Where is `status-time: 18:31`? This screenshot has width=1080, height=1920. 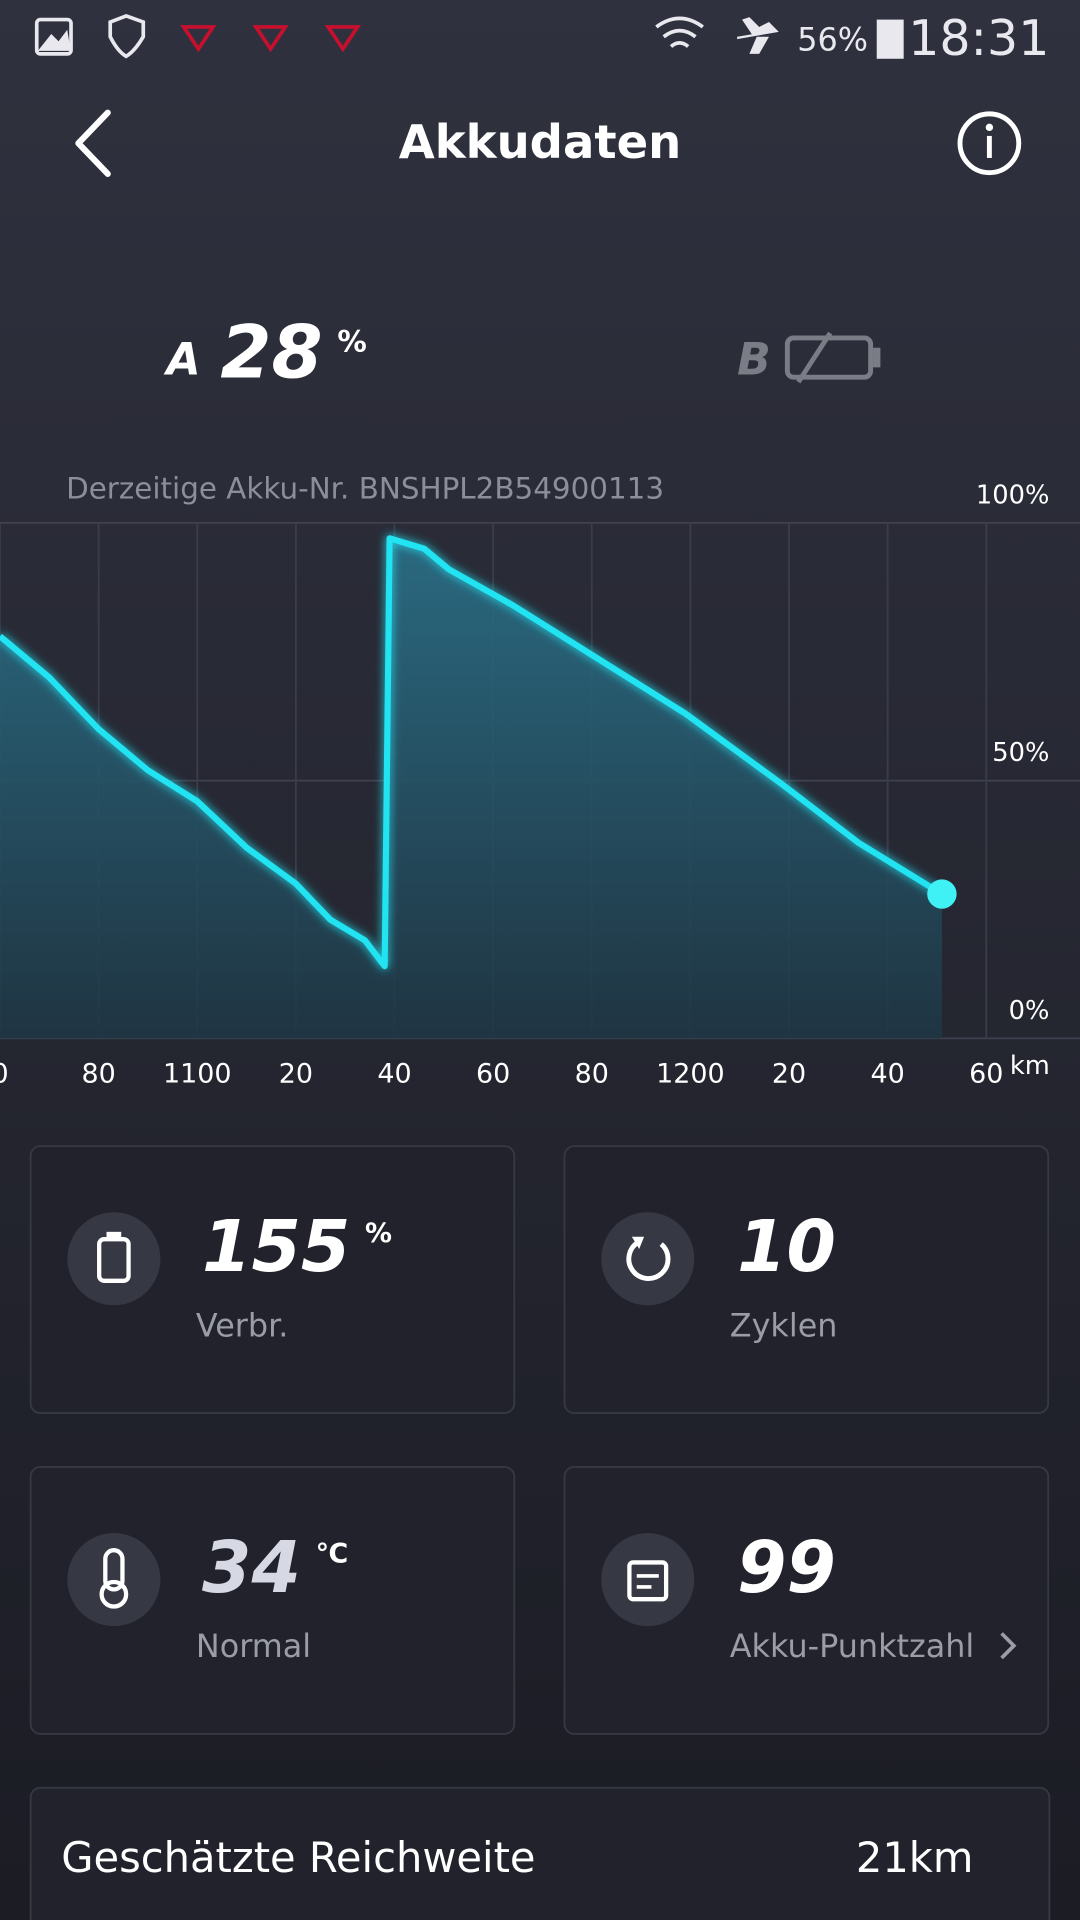
status-time: 18:31 is located at coordinates (978, 38).